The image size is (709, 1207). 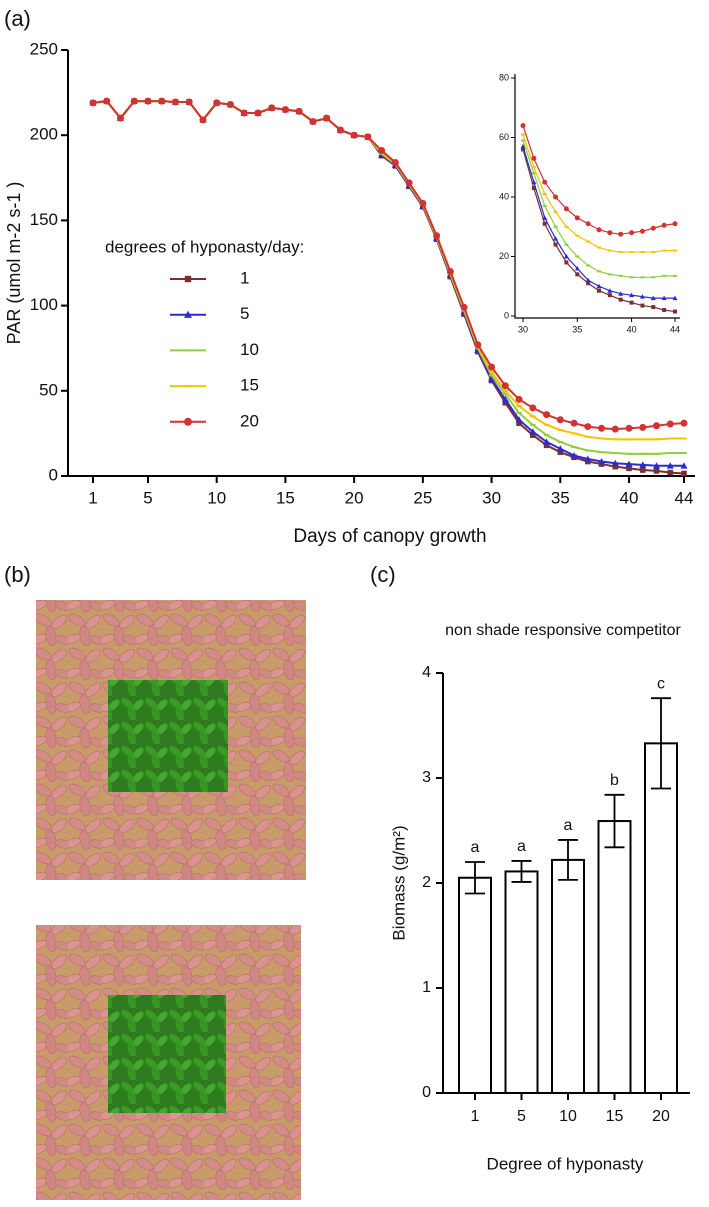 What do you see at coordinates (249, 420) in the screenshot?
I see `legend-label: 20` at bounding box center [249, 420].